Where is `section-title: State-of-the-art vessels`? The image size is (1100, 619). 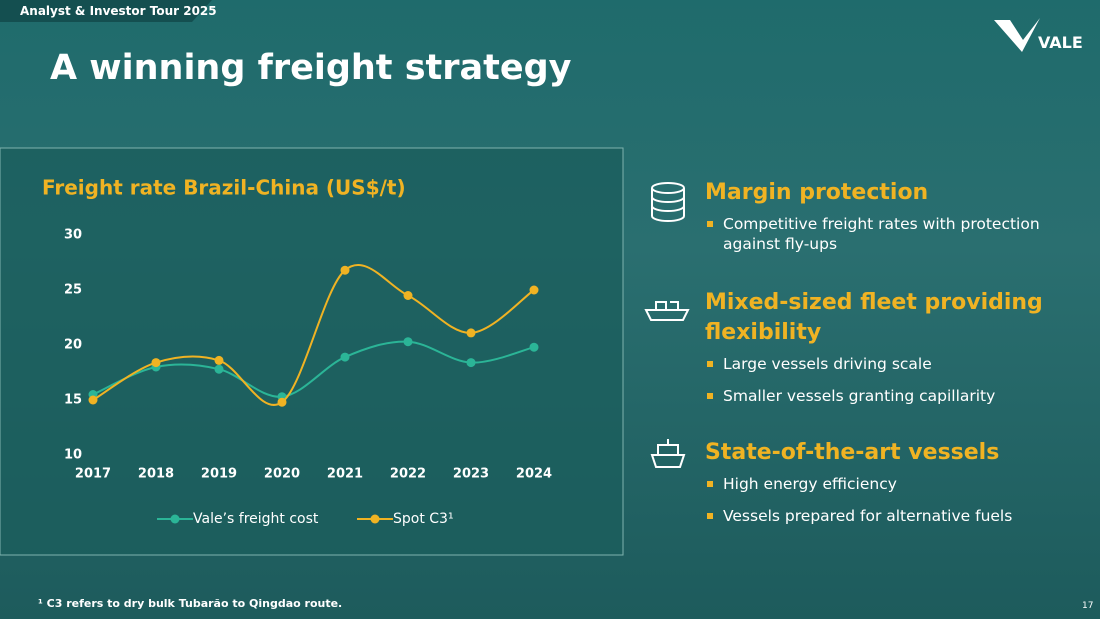 section-title: State-of-the-art vessels is located at coordinates (852, 452).